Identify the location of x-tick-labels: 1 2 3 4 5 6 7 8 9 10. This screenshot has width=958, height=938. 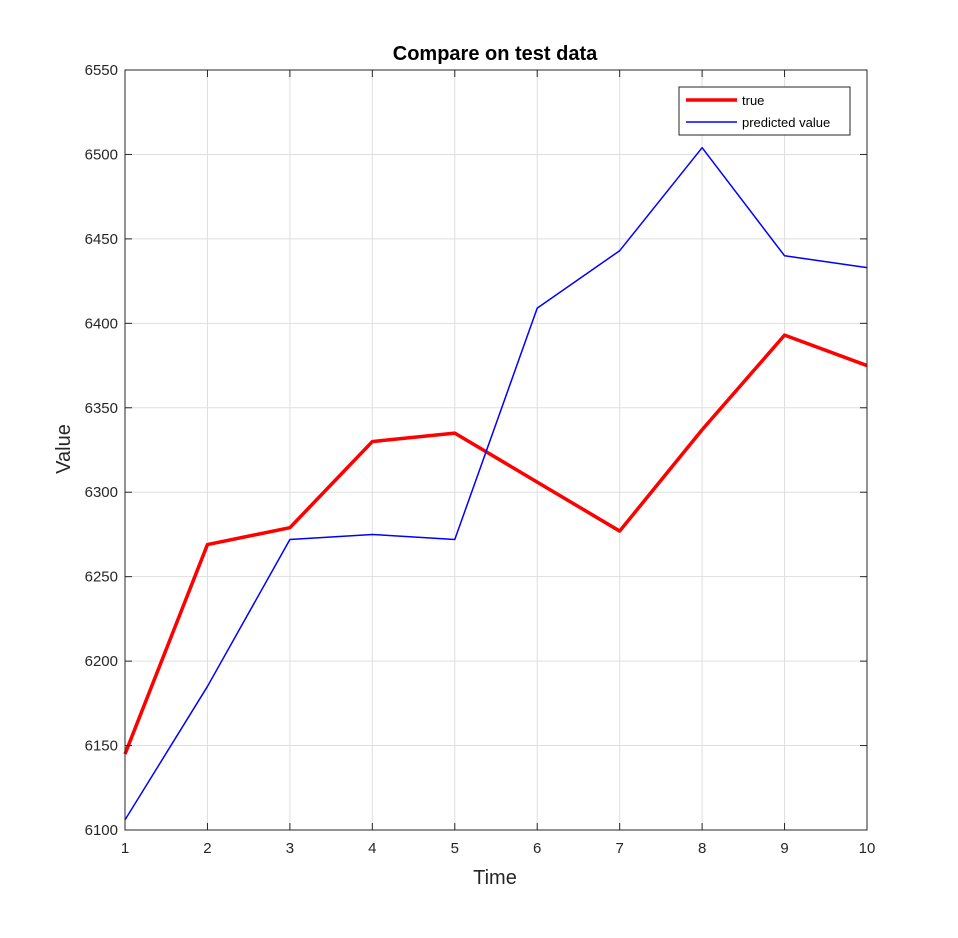
(498, 848).